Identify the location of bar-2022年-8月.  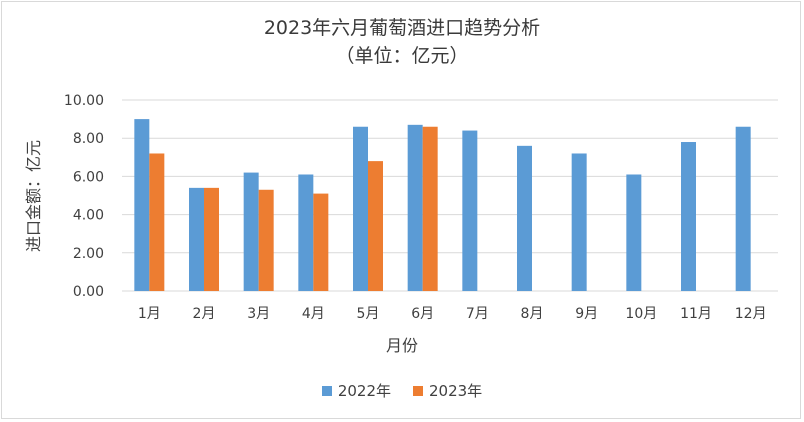
(524, 218).